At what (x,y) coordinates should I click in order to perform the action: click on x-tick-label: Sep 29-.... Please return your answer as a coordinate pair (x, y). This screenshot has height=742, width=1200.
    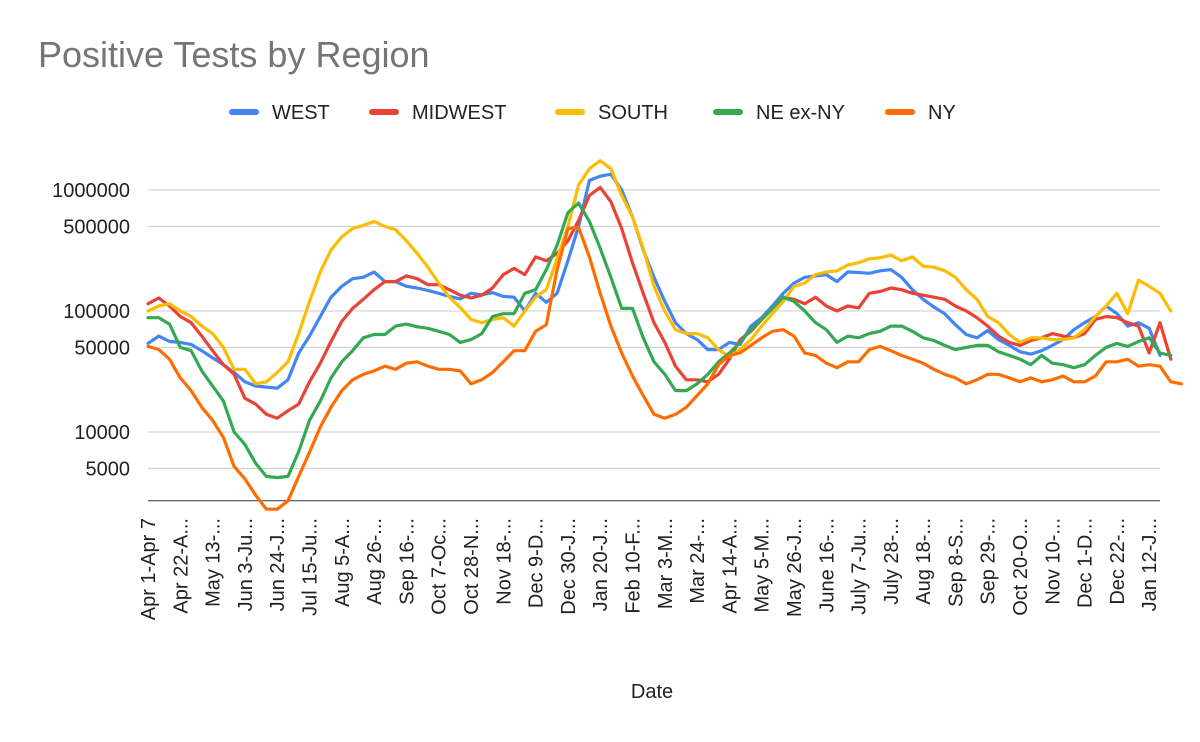
    Looking at the image, I should click on (989, 561).